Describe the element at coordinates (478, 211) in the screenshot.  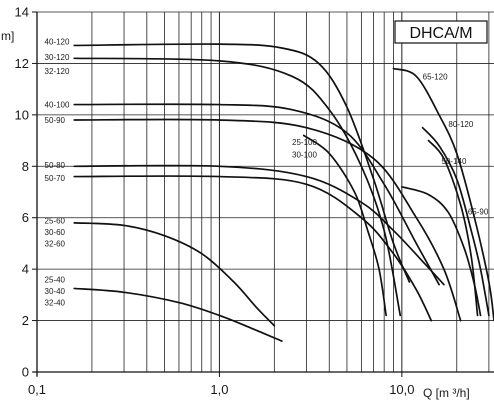
I see `curve-label: 65-90` at that location.